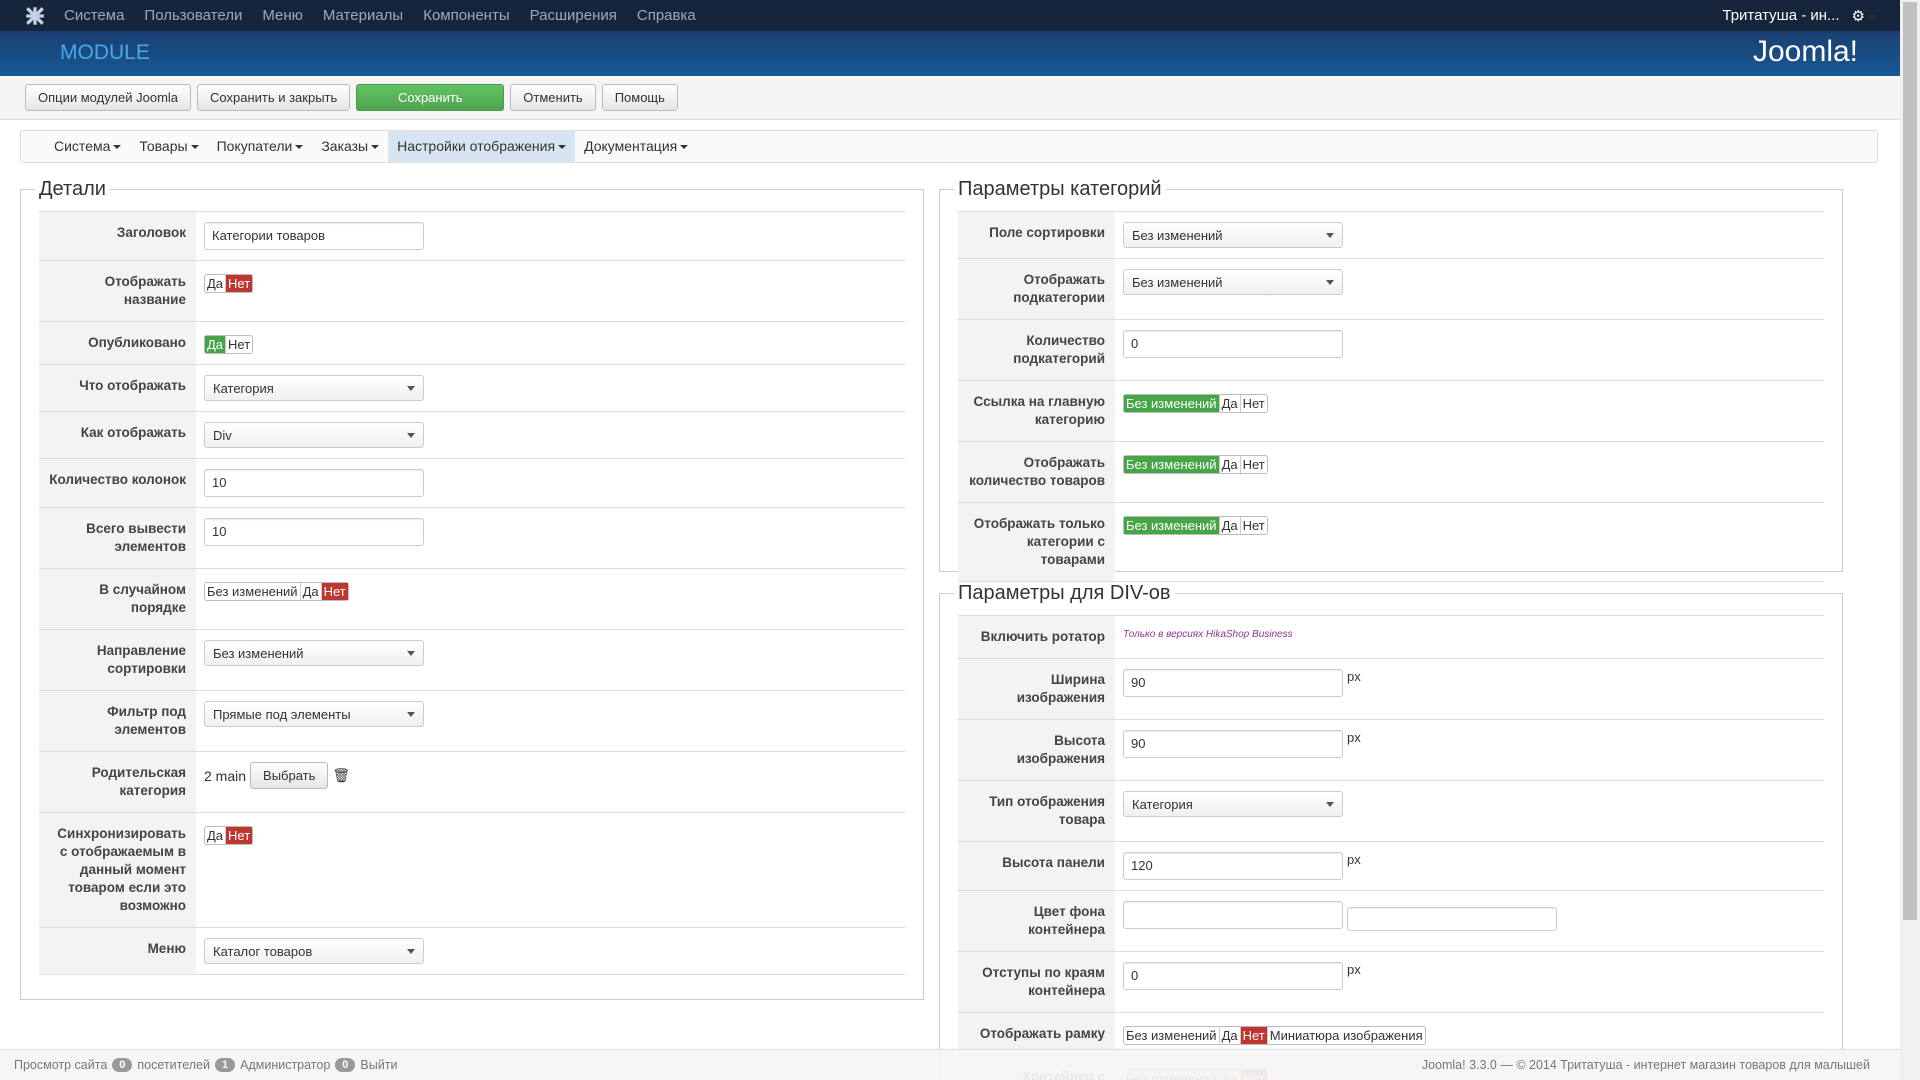 The width and height of the screenshot is (1920, 1080). What do you see at coordinates (1354, 737) in the screenshot?
I see `unit: px` at bounding box center [1354, 737].